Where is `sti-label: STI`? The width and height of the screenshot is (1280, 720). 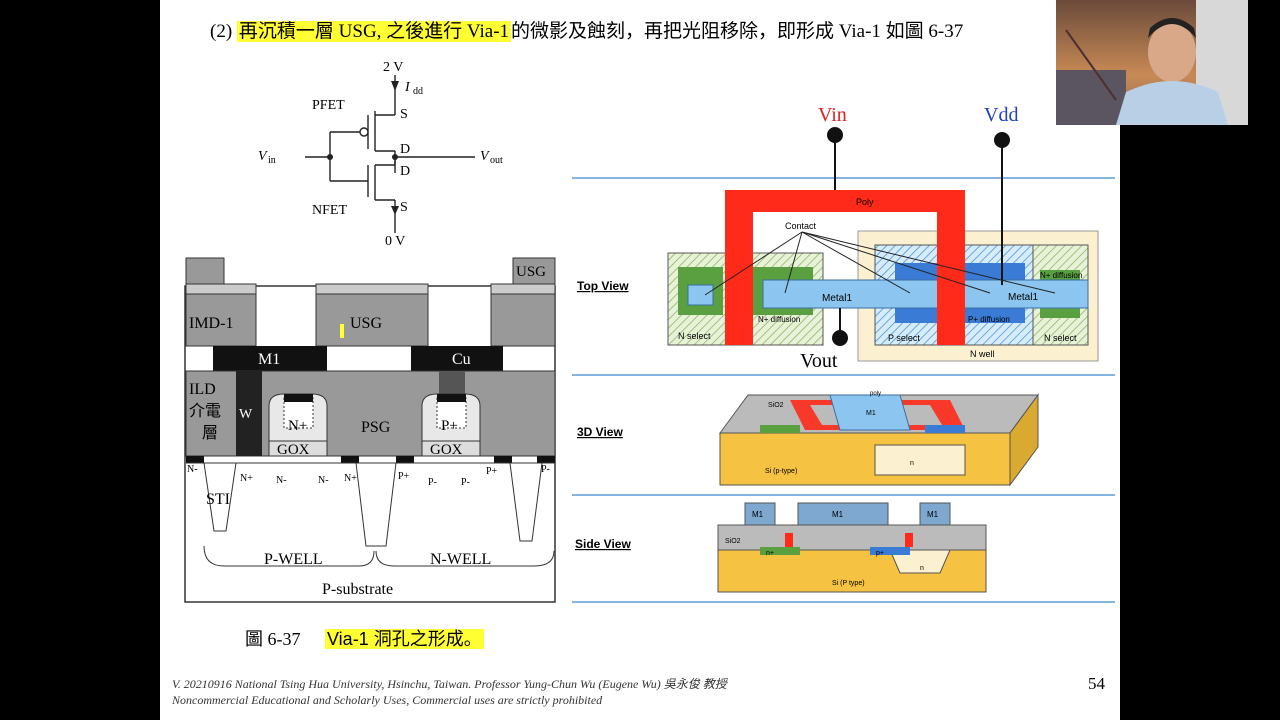
sti-label: STI is located at coordinates (218, 499).